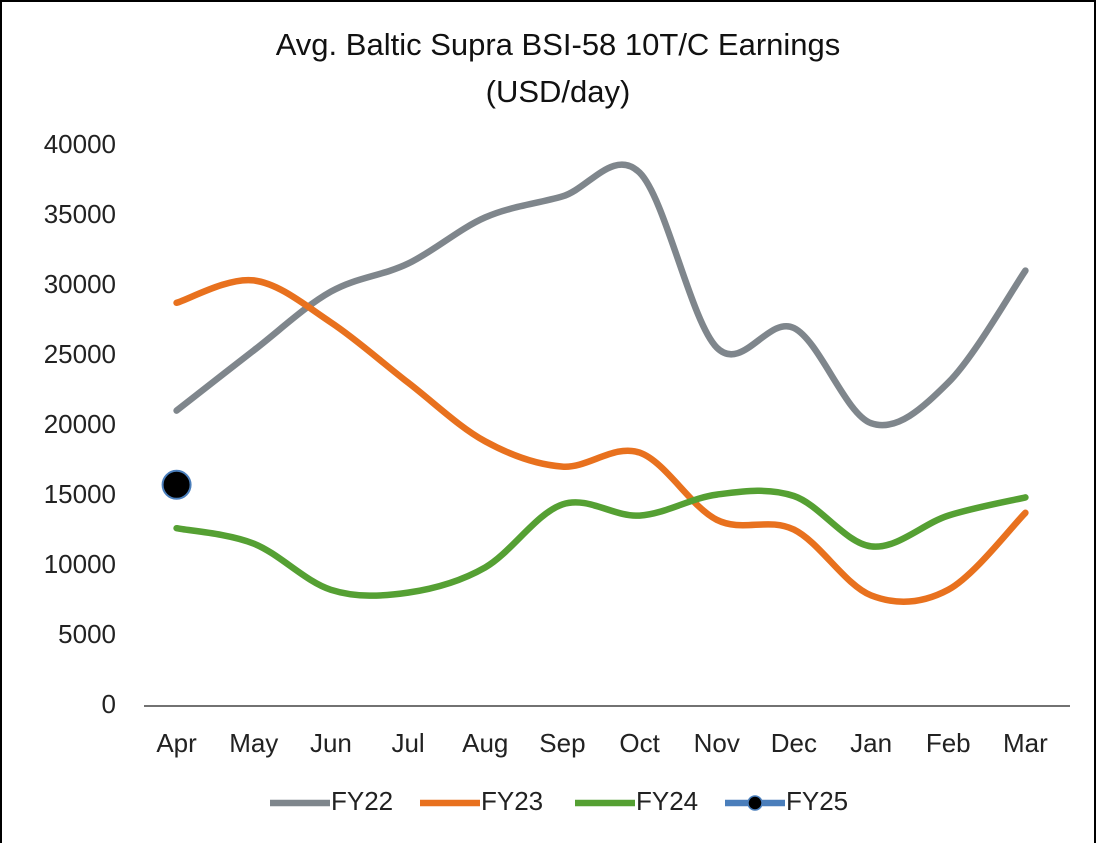 This screenshot has height=843, width=1096. Describe the element at coordinates (253, 743) in the screenshot. I see `x-tick-label: May` at that location.